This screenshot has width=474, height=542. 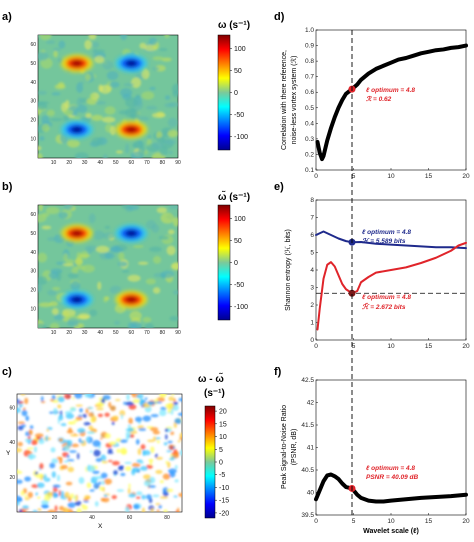 I want to click on xtick-label: 40, so click(x=100, y=333).